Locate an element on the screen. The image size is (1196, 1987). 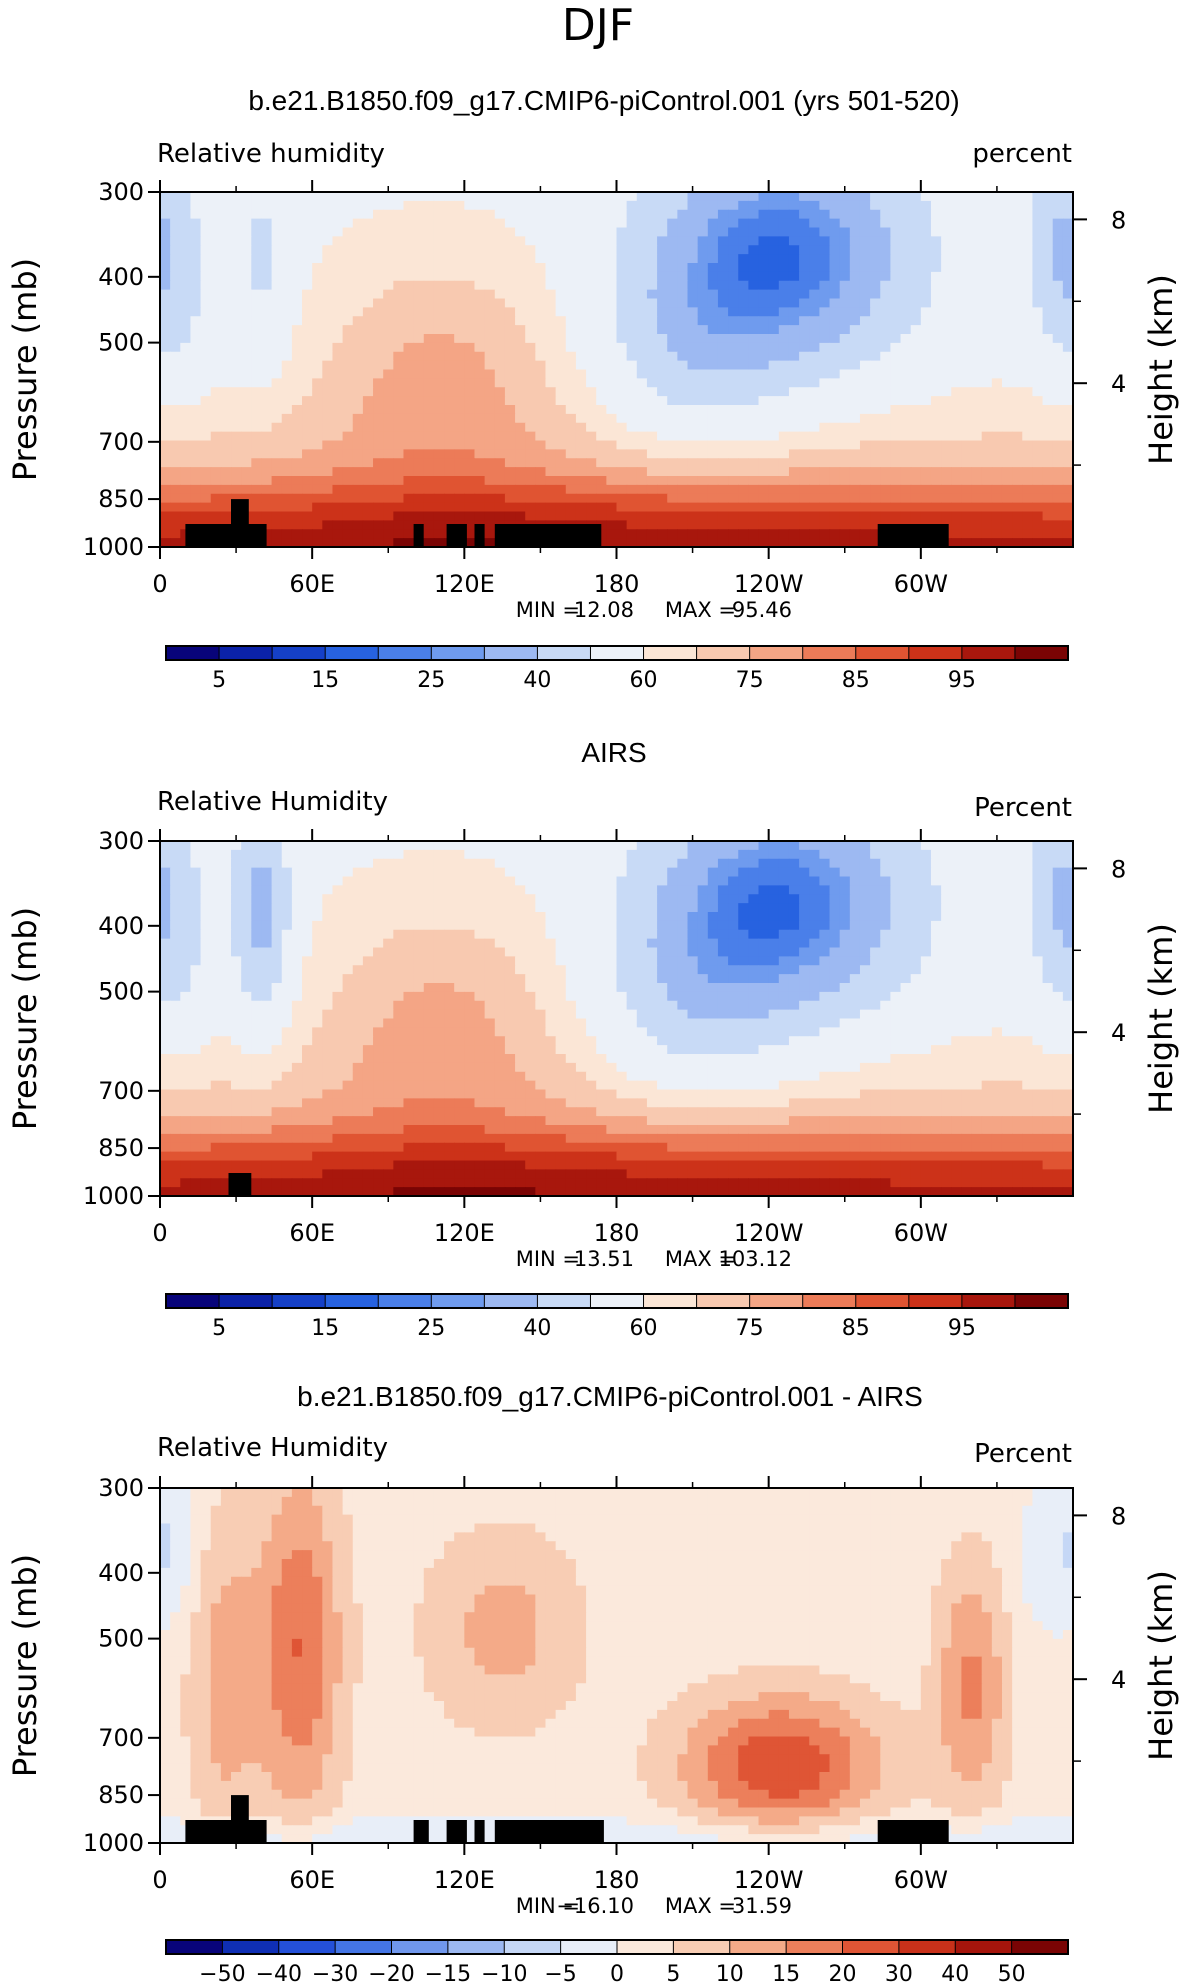
y-tick-label: 500 is located at coordinates (121, 343).